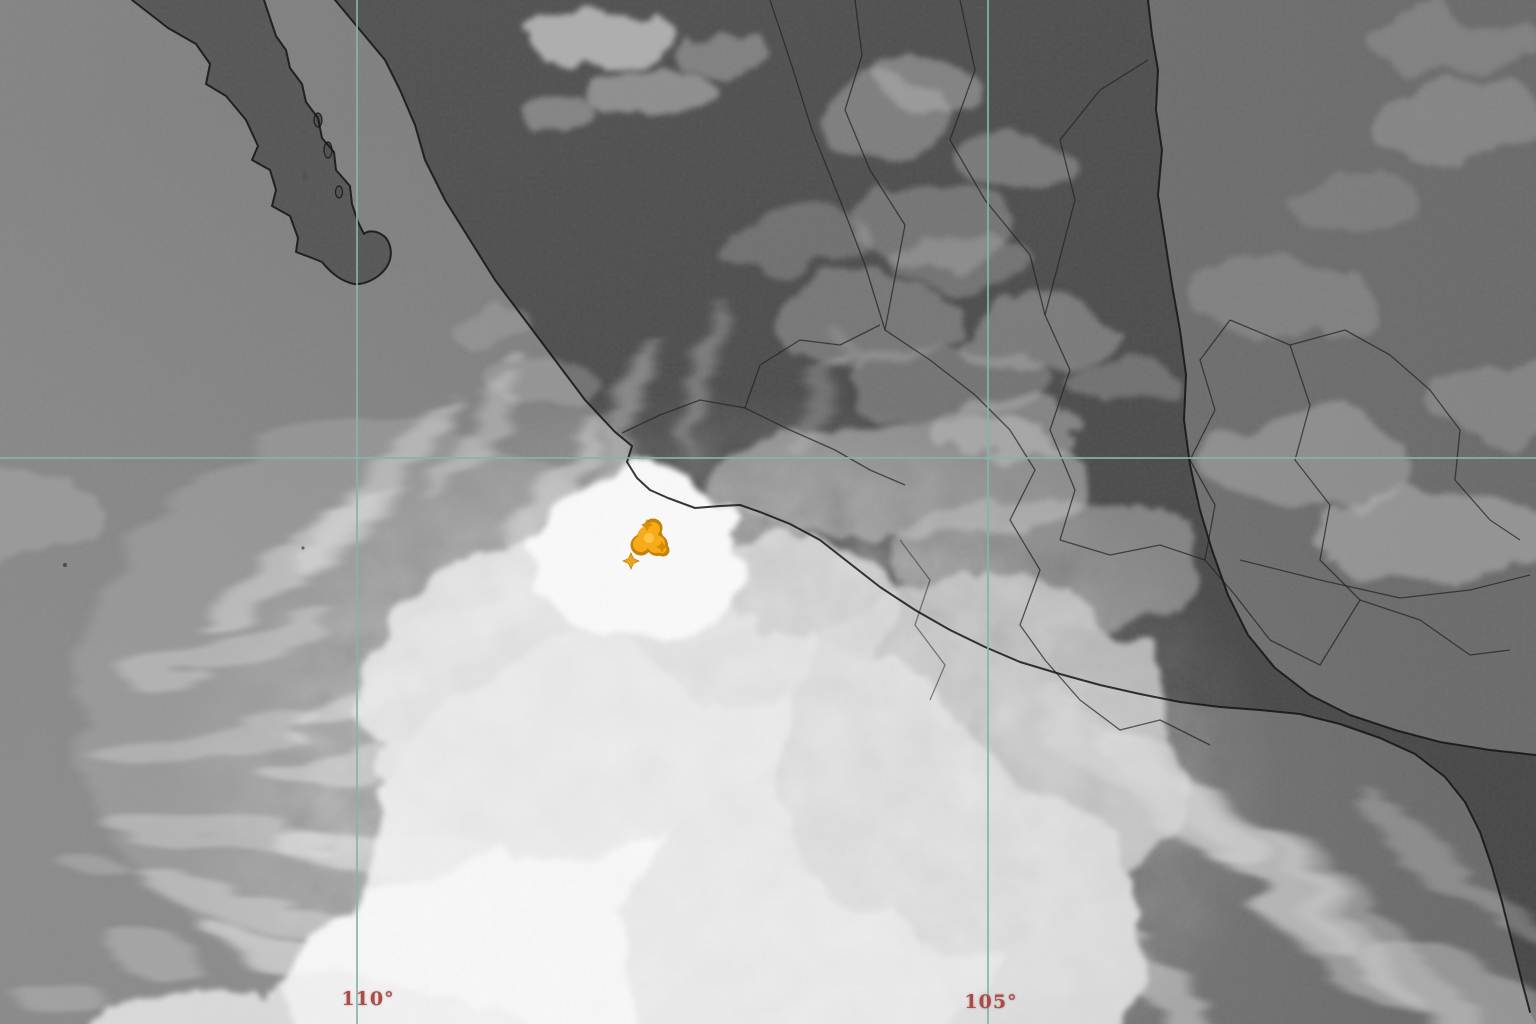 The width and height of the screenshot is (1536, 1024). Describe the element at coordinates (184, 556) in the screenshot. I see `image-specks` at that location.